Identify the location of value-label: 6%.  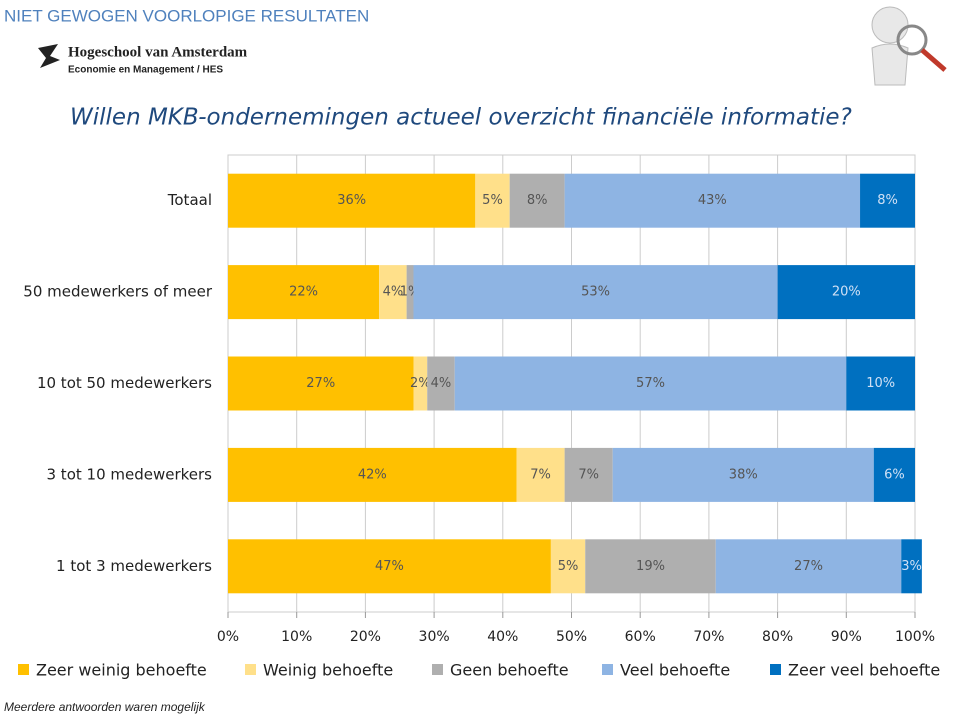
(894, 474).